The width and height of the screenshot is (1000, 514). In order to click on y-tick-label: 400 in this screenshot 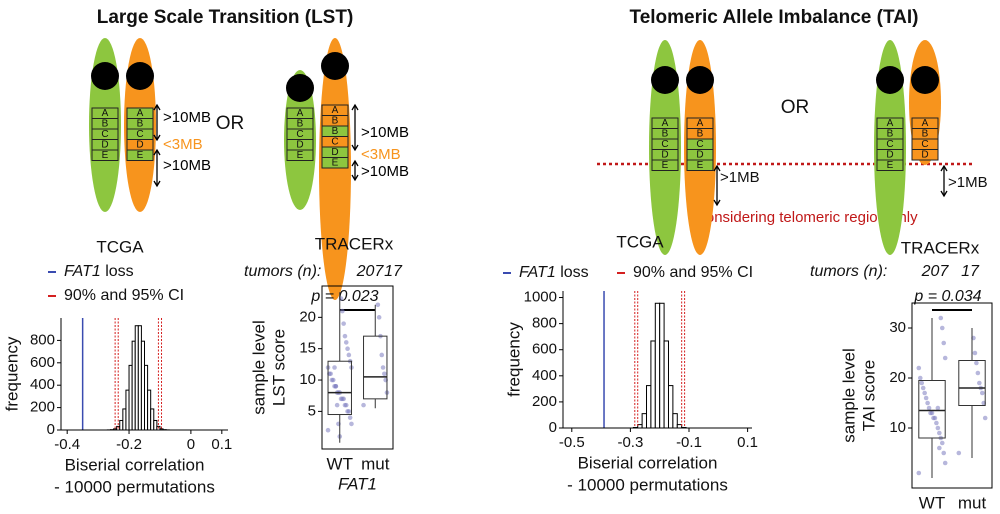, I will do `click(42, 384)`.